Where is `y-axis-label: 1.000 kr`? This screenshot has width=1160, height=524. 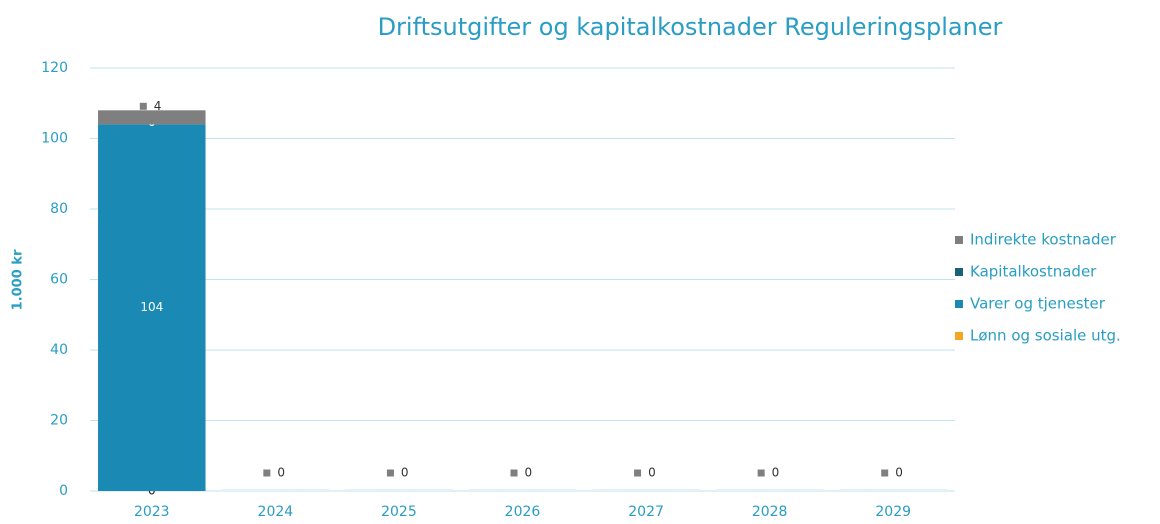 y-axis-label: 1.000 kr is located at coordinates (18, 279).